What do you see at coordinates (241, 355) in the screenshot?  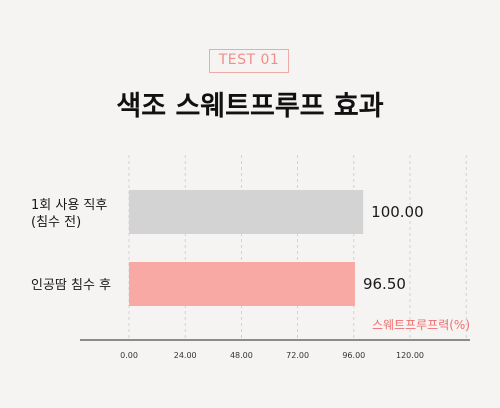 I see `x-tick-label: 48.00` at bounding box center [241, 355].